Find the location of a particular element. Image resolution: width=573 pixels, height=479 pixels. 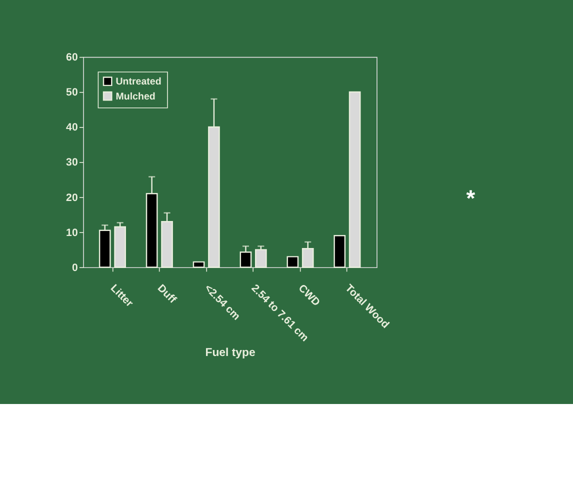

legend-label: Mulched is located at coordinates (136, 96).